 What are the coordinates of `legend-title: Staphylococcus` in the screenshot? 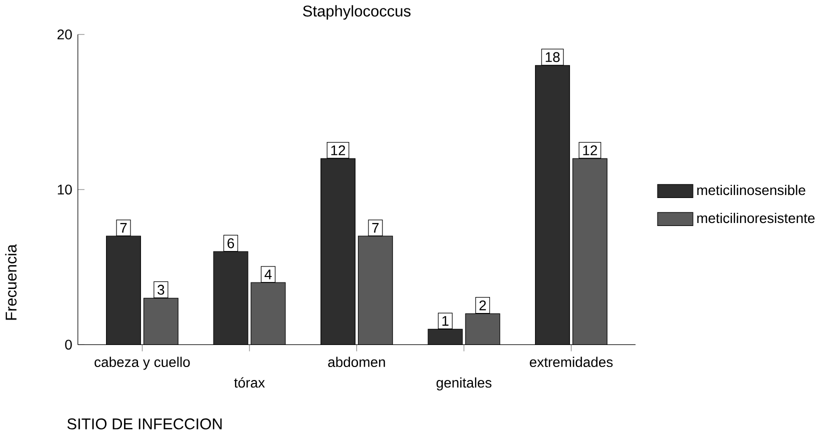 It's located at (357, 12).